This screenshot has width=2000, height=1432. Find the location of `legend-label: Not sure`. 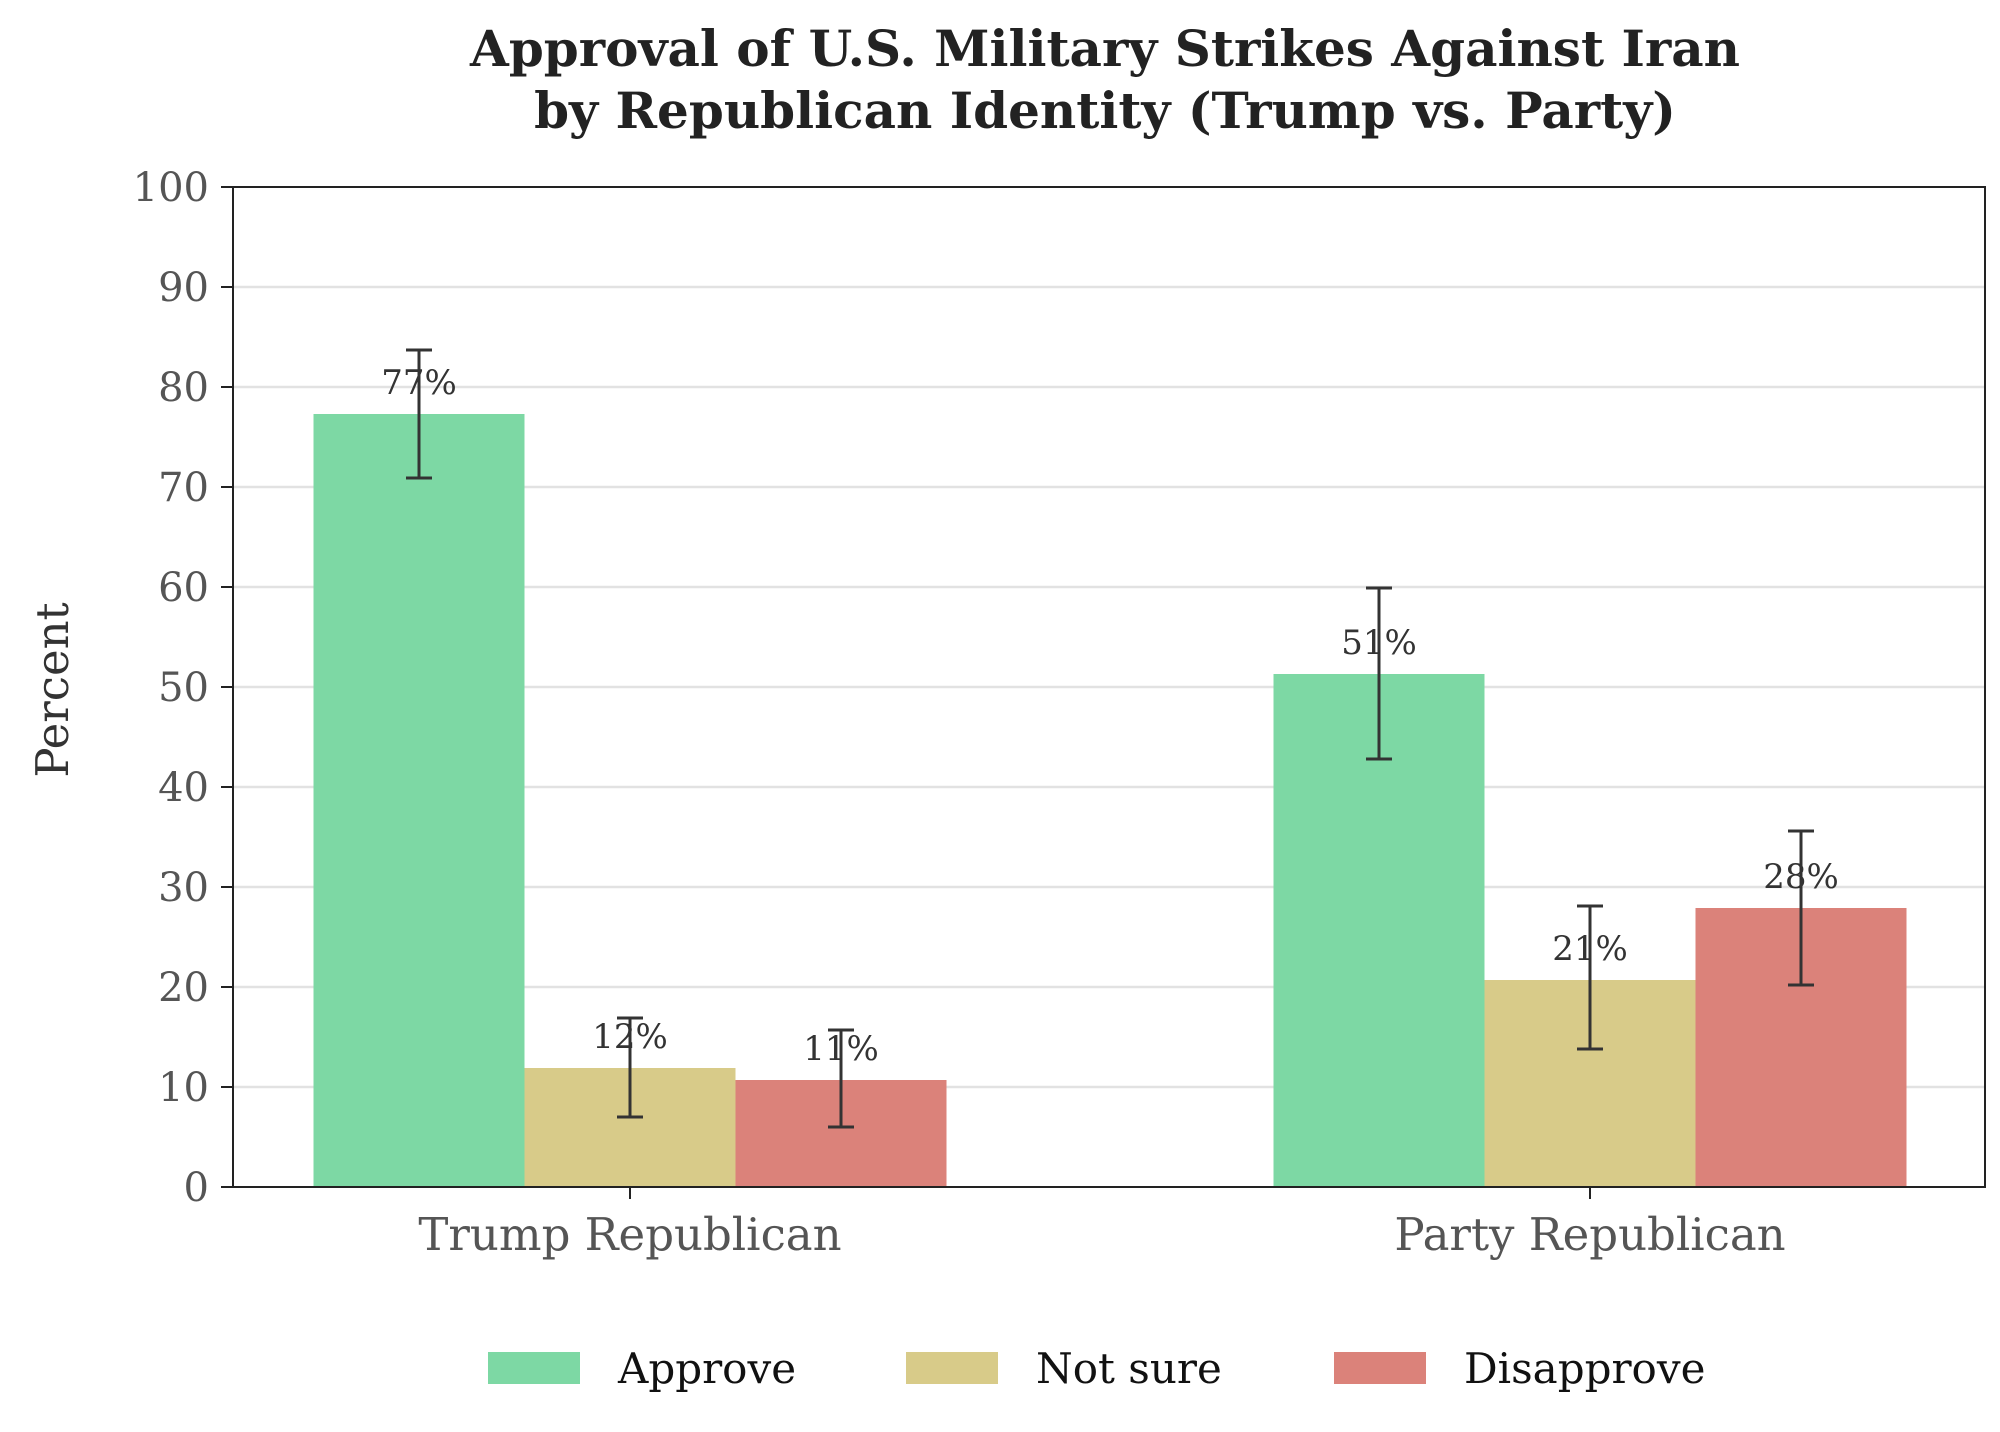

legend-label: Not sure is located at coordinates (1129, 1368).